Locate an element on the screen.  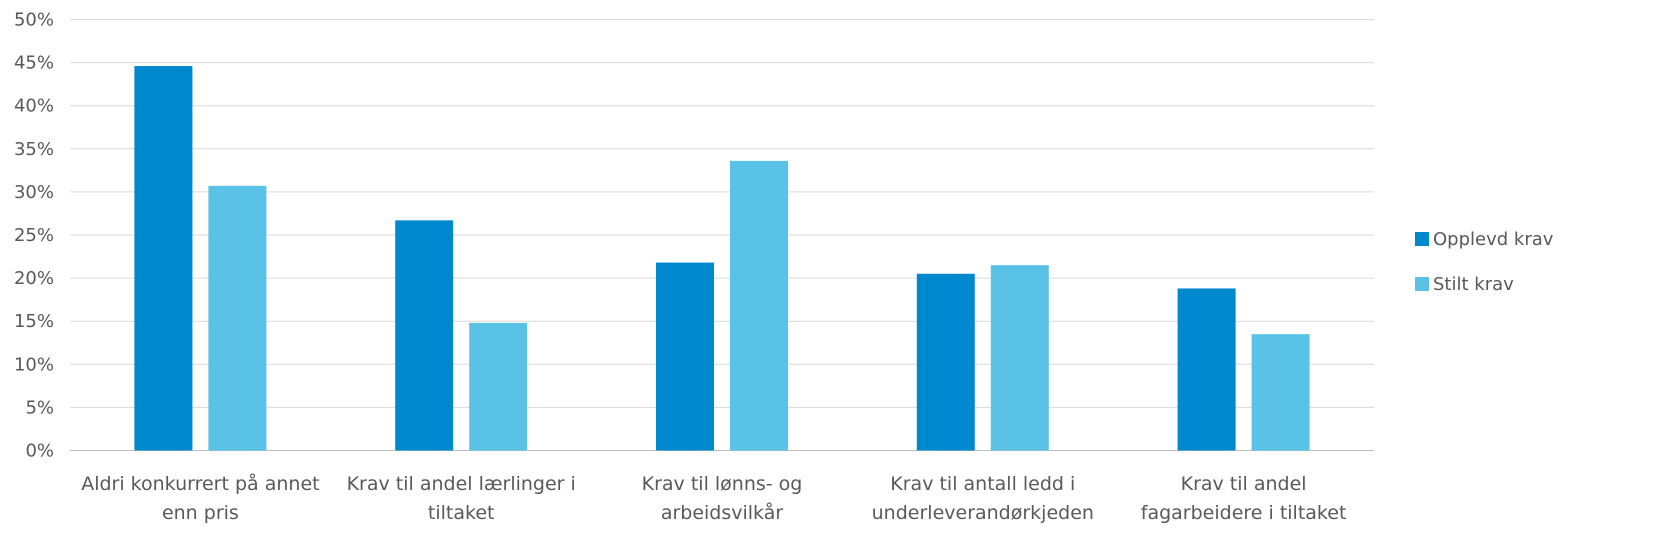
y-tick-label: 45% is located at coordinates (34, 63).